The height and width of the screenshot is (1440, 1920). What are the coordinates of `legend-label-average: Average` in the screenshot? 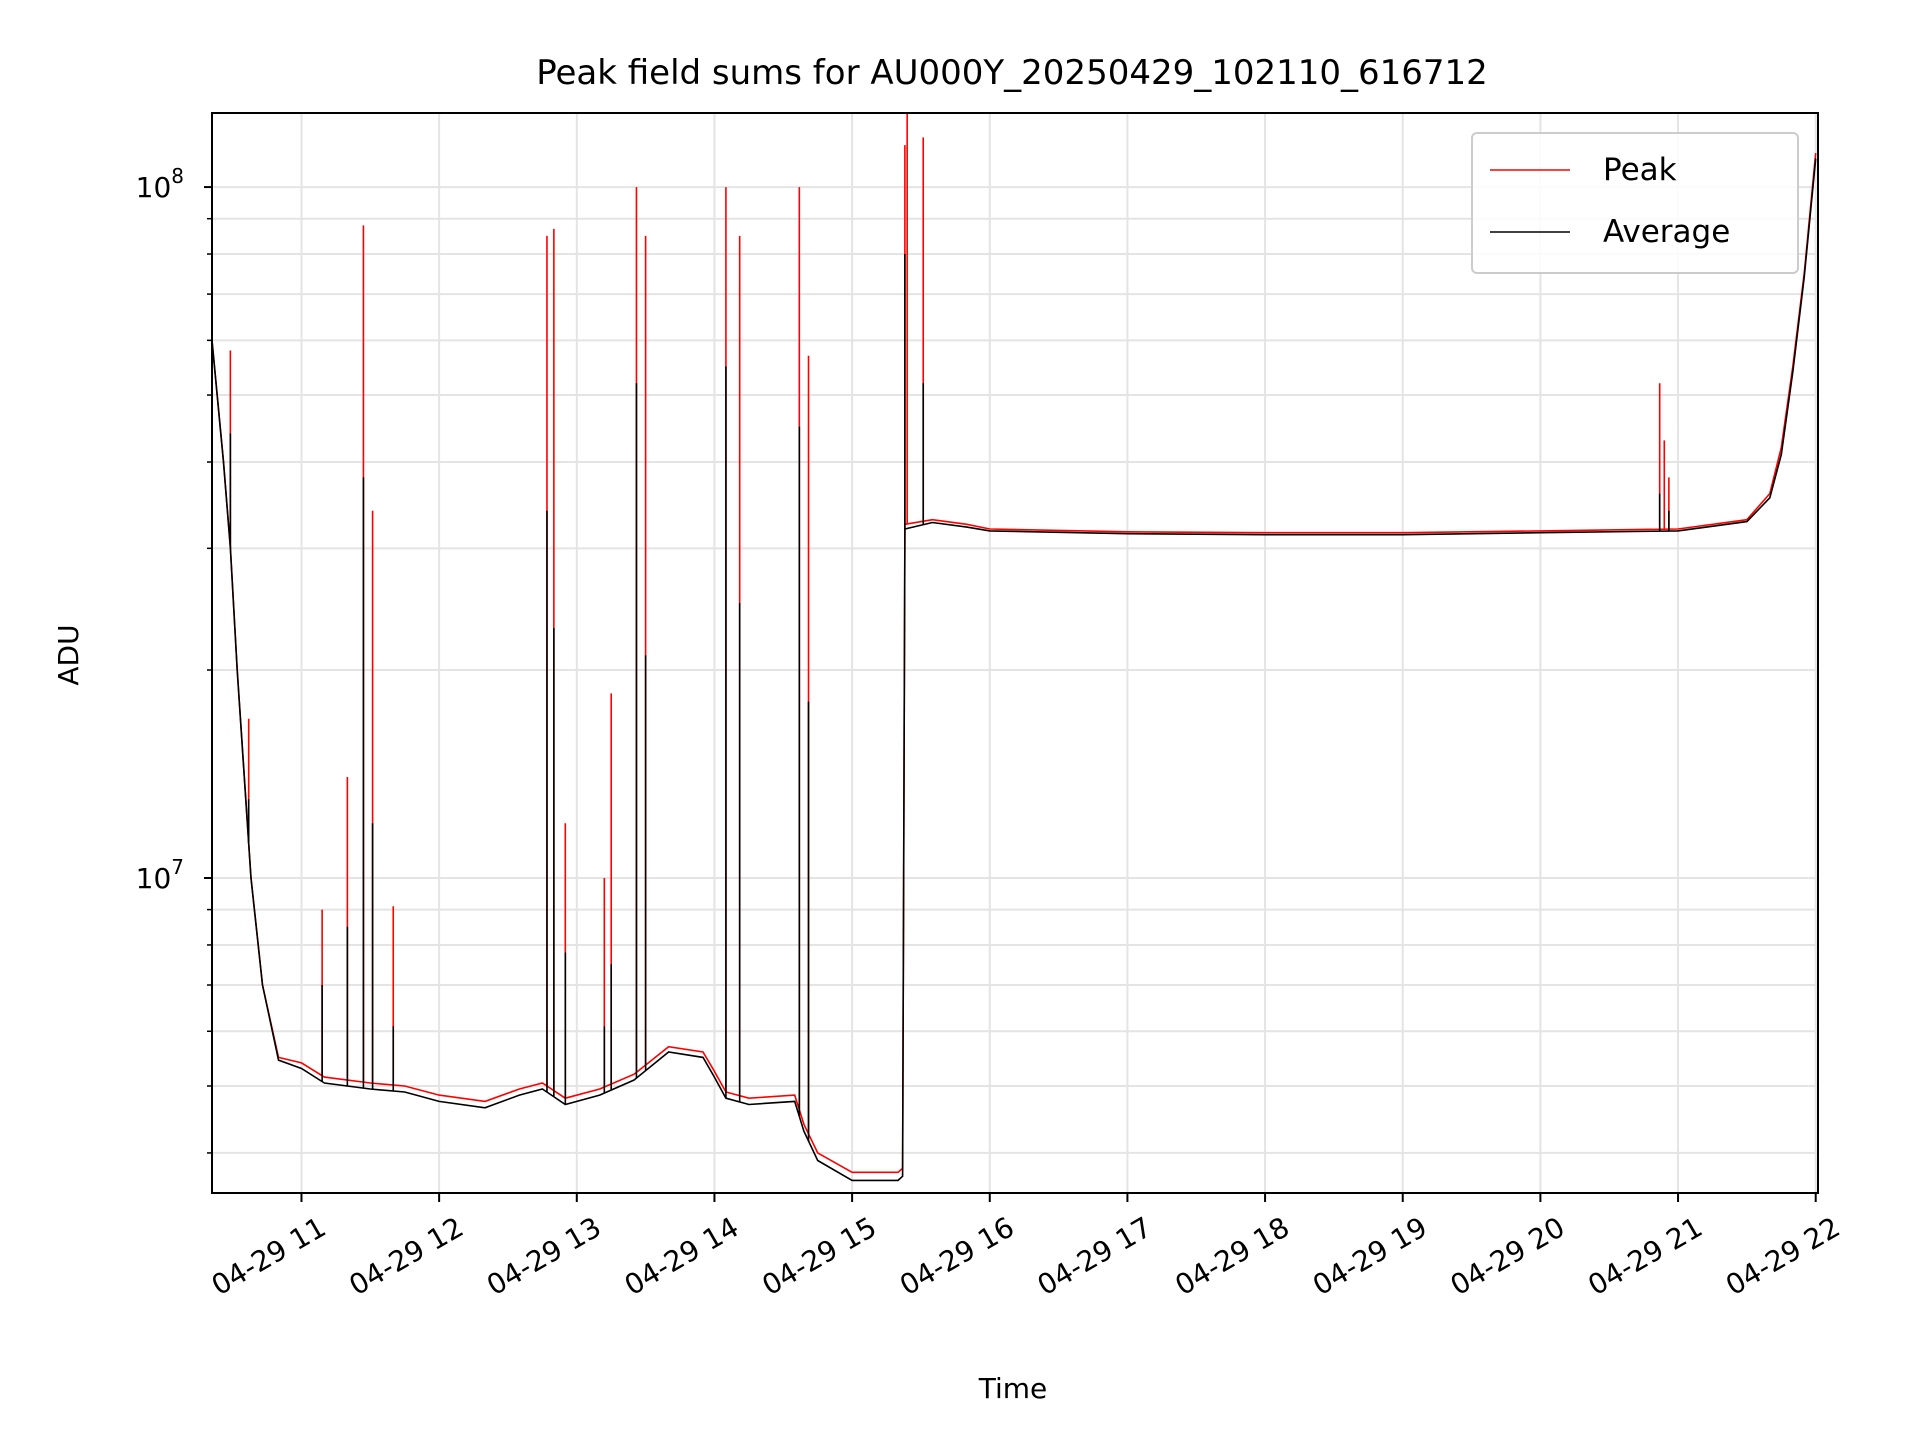 It's located at (1666, 232).